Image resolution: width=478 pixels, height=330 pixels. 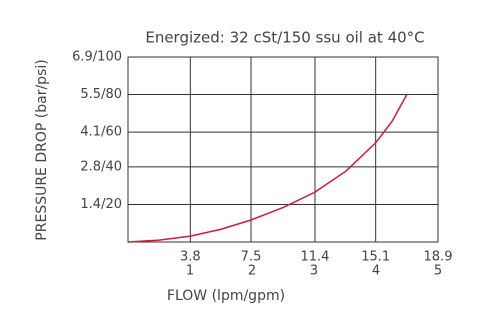 I want to click on x-tick-label: 15.1, so click(x=375, y=257).